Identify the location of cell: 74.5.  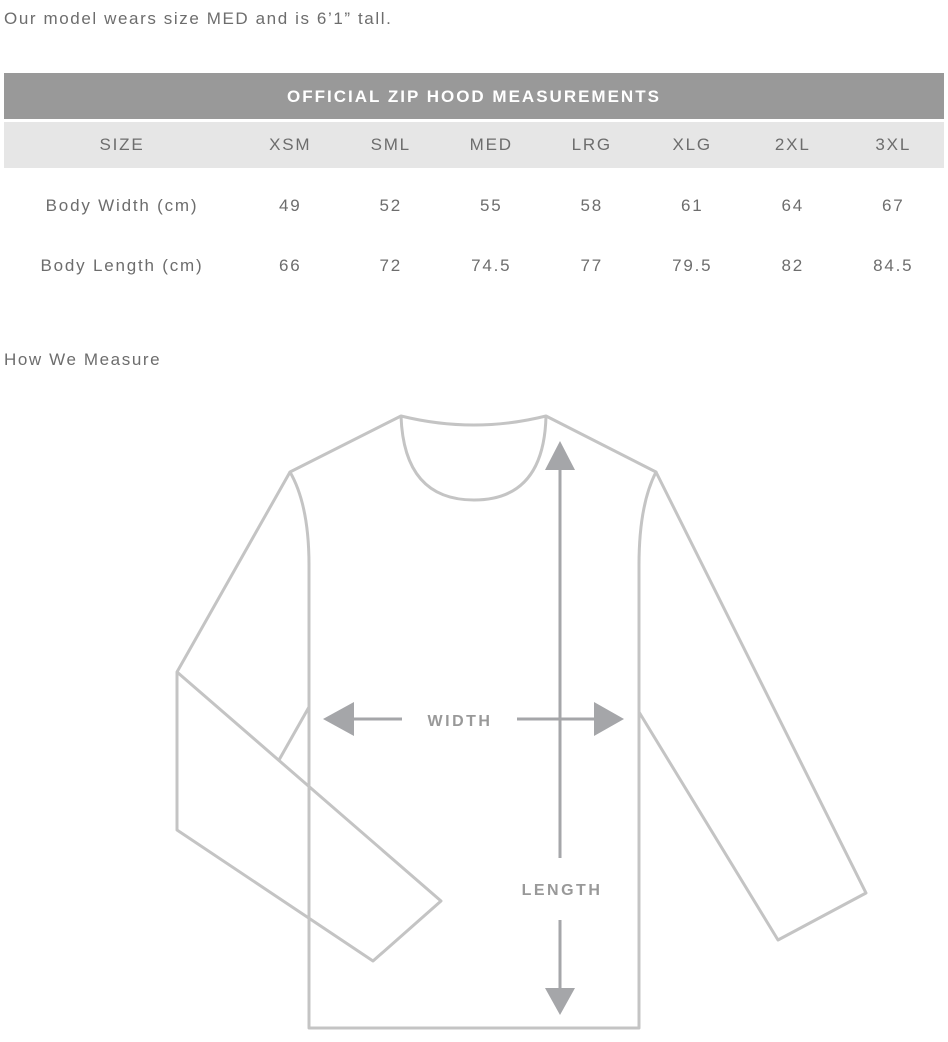
(491, 265).